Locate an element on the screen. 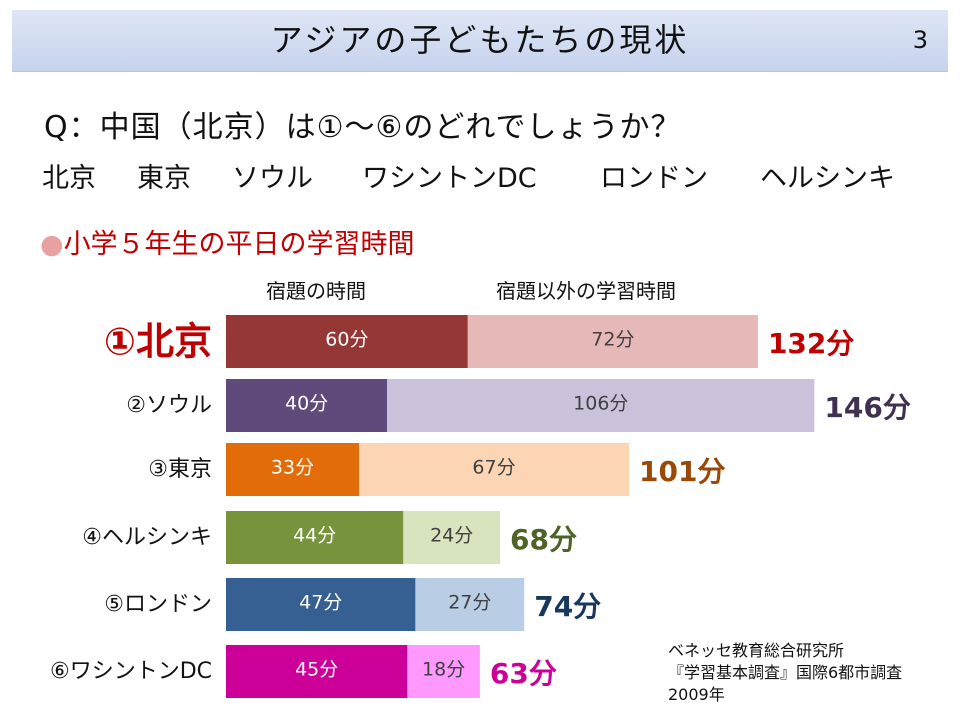  data-label-other-study: 24分 is located at coordinates (451, 536).